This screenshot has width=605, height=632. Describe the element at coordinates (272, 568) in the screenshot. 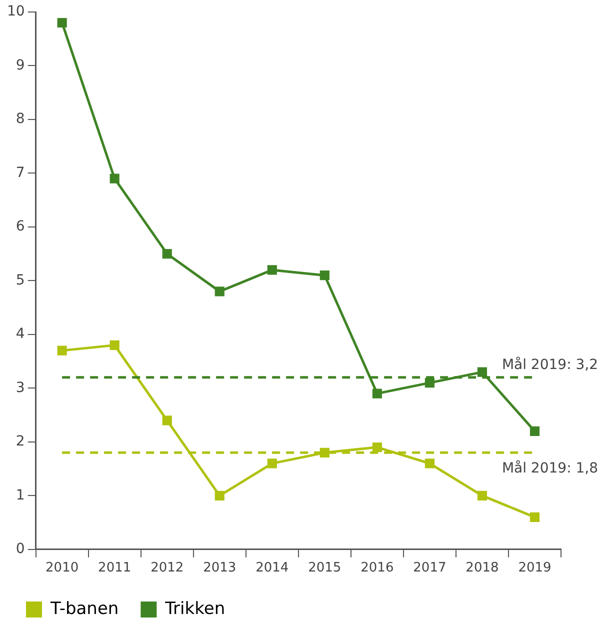

I see `x-tick-label: 2014` at that location.